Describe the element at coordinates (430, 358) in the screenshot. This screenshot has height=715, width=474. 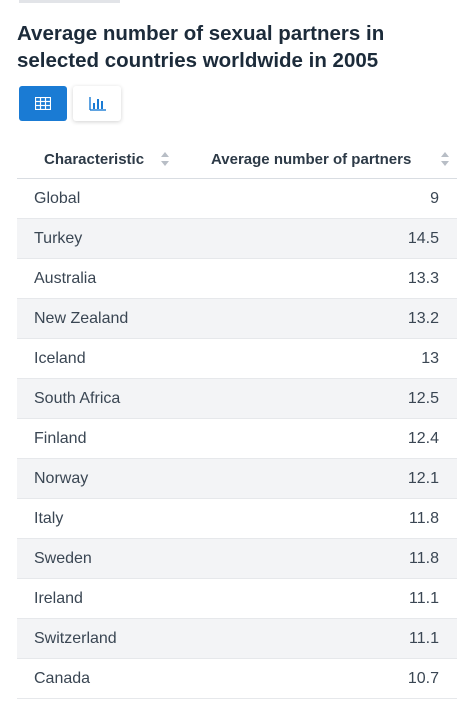
I see `row-value: 13` at that location.